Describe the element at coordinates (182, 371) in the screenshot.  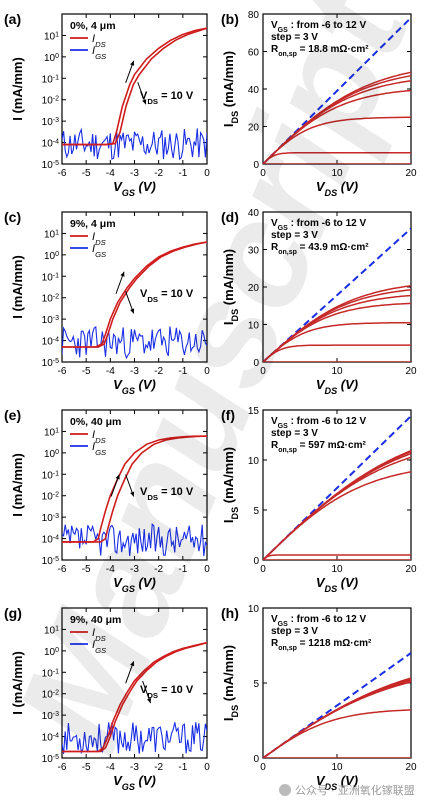
I see `x-tick-label: -1` at that location.